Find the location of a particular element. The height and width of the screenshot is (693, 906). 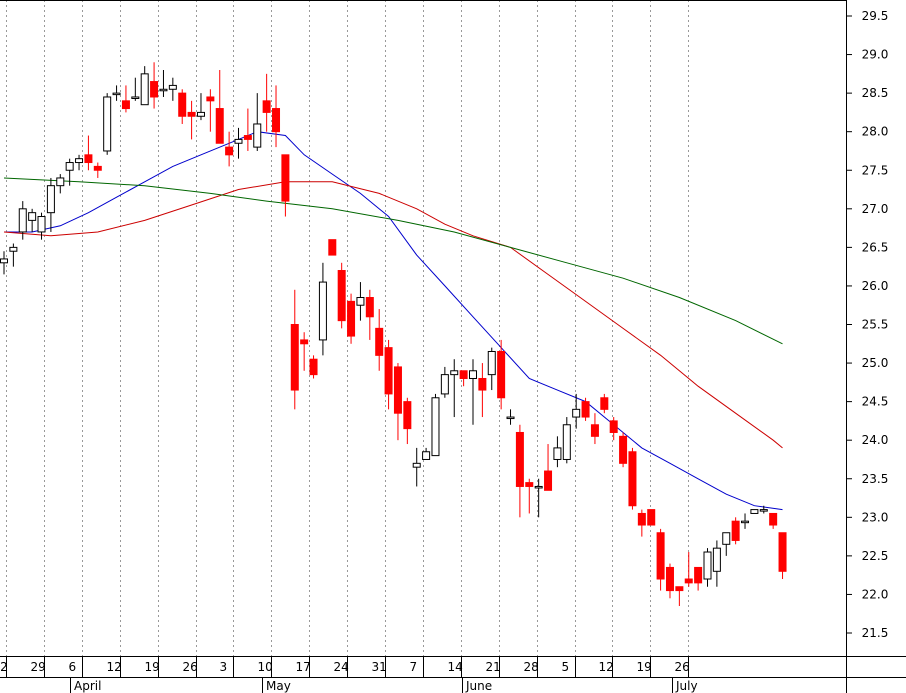

x-tick-label: 3 is located at coordinates (224, 667).